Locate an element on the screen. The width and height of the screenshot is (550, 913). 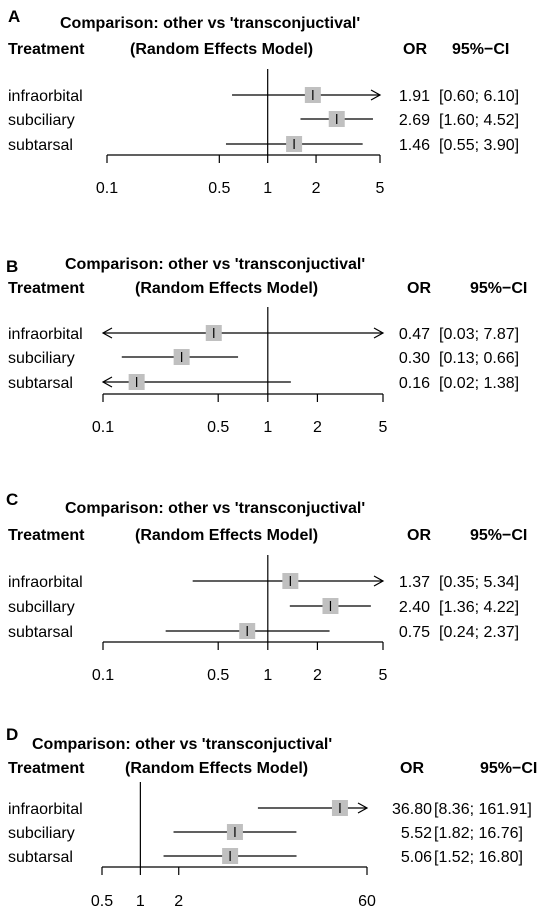
panel-label: A is located at coordinates (14, 16).